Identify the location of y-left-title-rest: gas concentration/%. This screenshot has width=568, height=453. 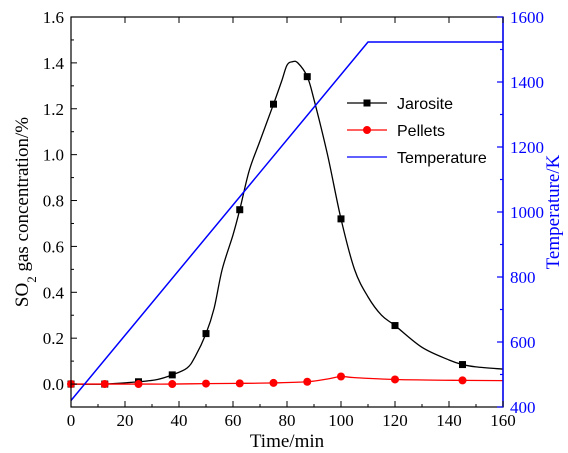
(22, 197).